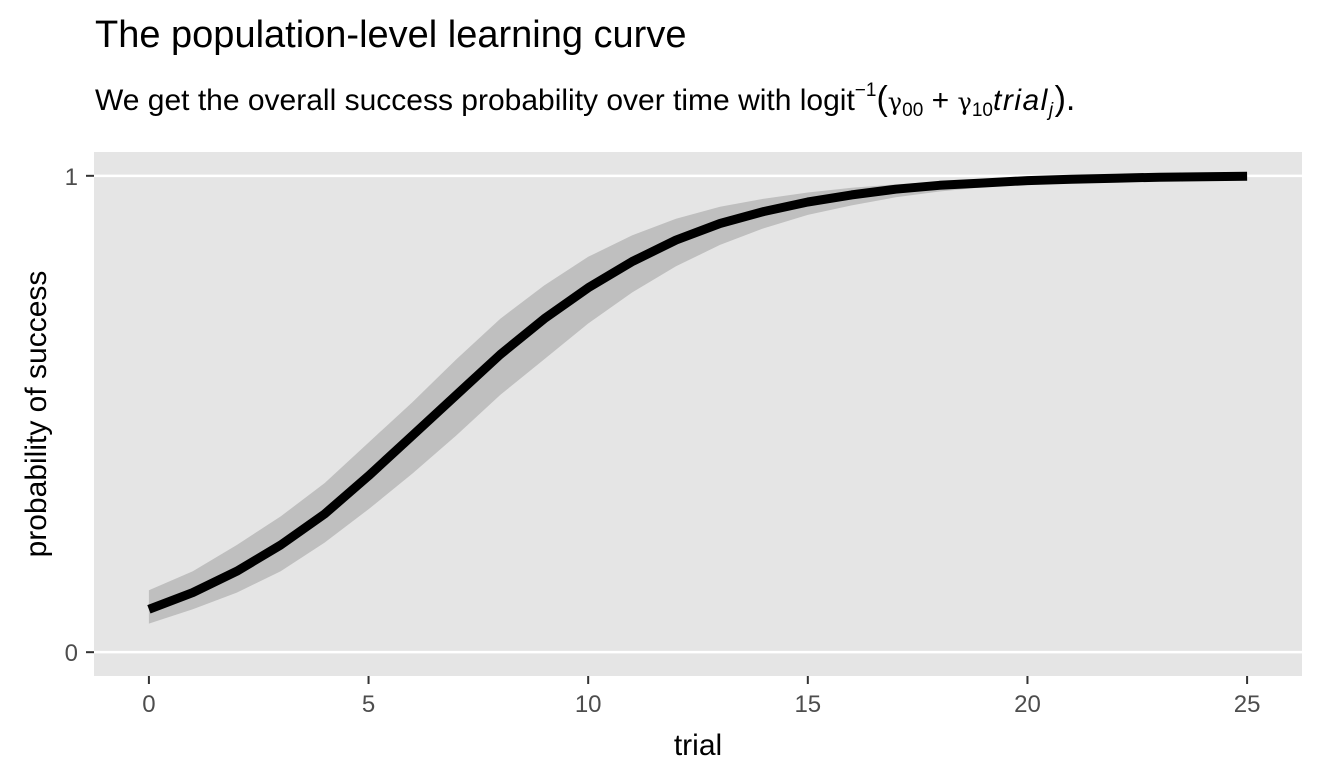  What do you see at coordinates (895, 102) in the screenshot?
I see `subtitle-gamma-00: γ` at bounding box center [895, 102].